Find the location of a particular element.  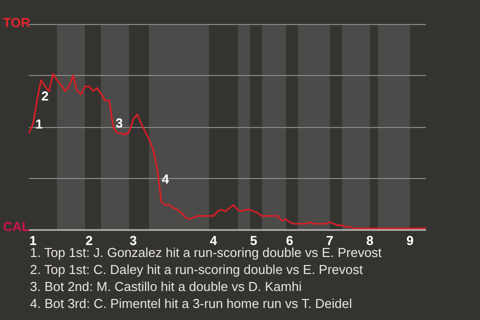

annotation: 1 is located at coordinates (39, 124).